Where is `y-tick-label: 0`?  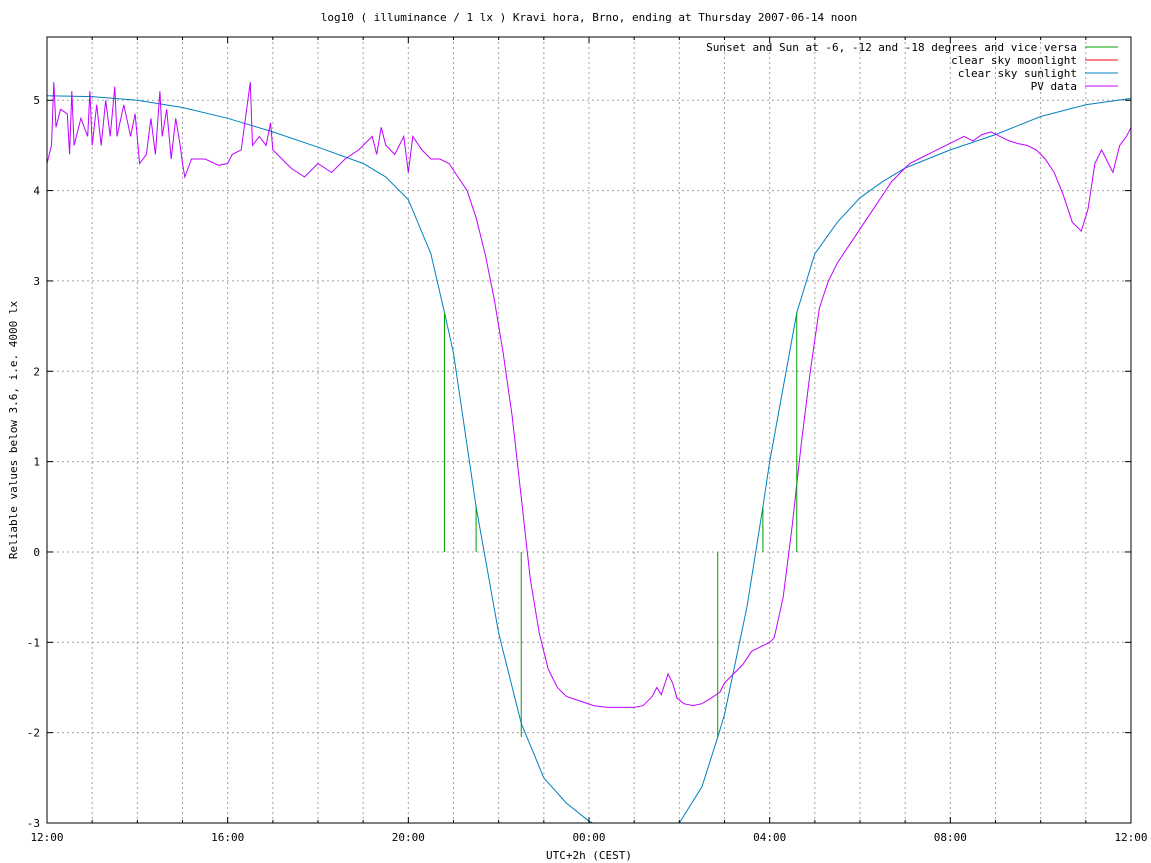
y-tick-label: 0 is located at coordinates (36, 552).